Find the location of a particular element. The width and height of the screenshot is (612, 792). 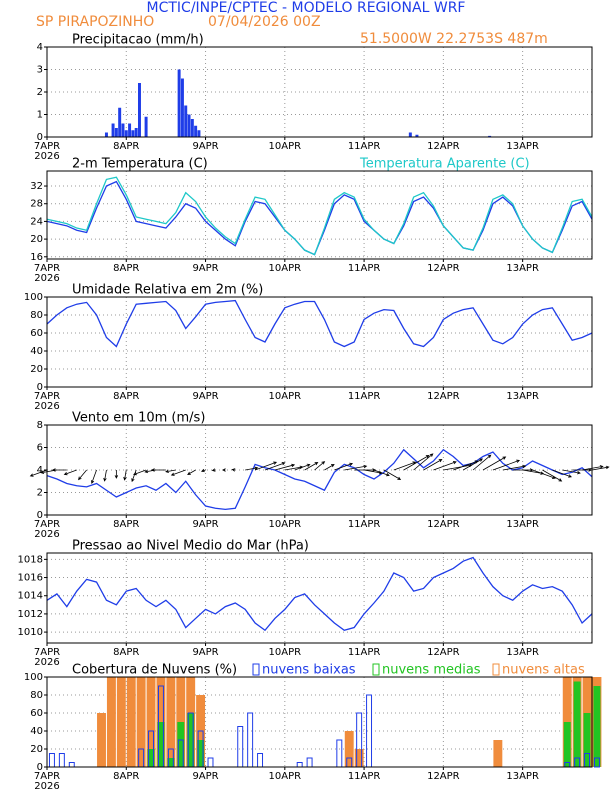

y-tick-label: 1 is located at coordinates (40, 115).